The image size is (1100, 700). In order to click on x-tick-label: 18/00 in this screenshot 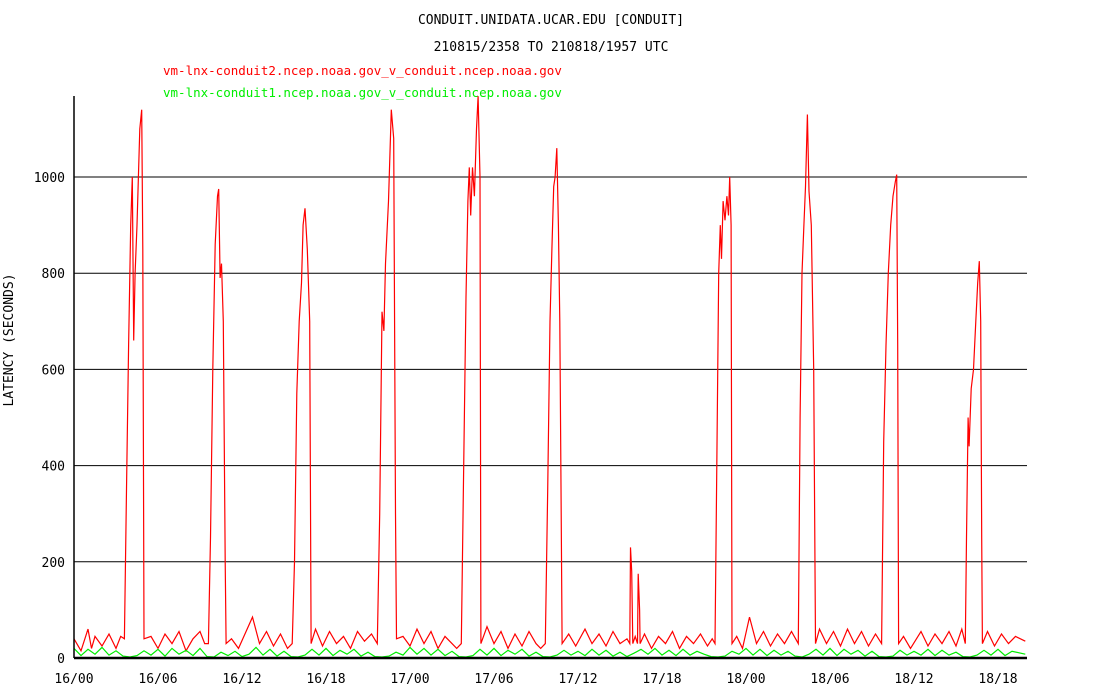, I will do `click(745, 679)`.